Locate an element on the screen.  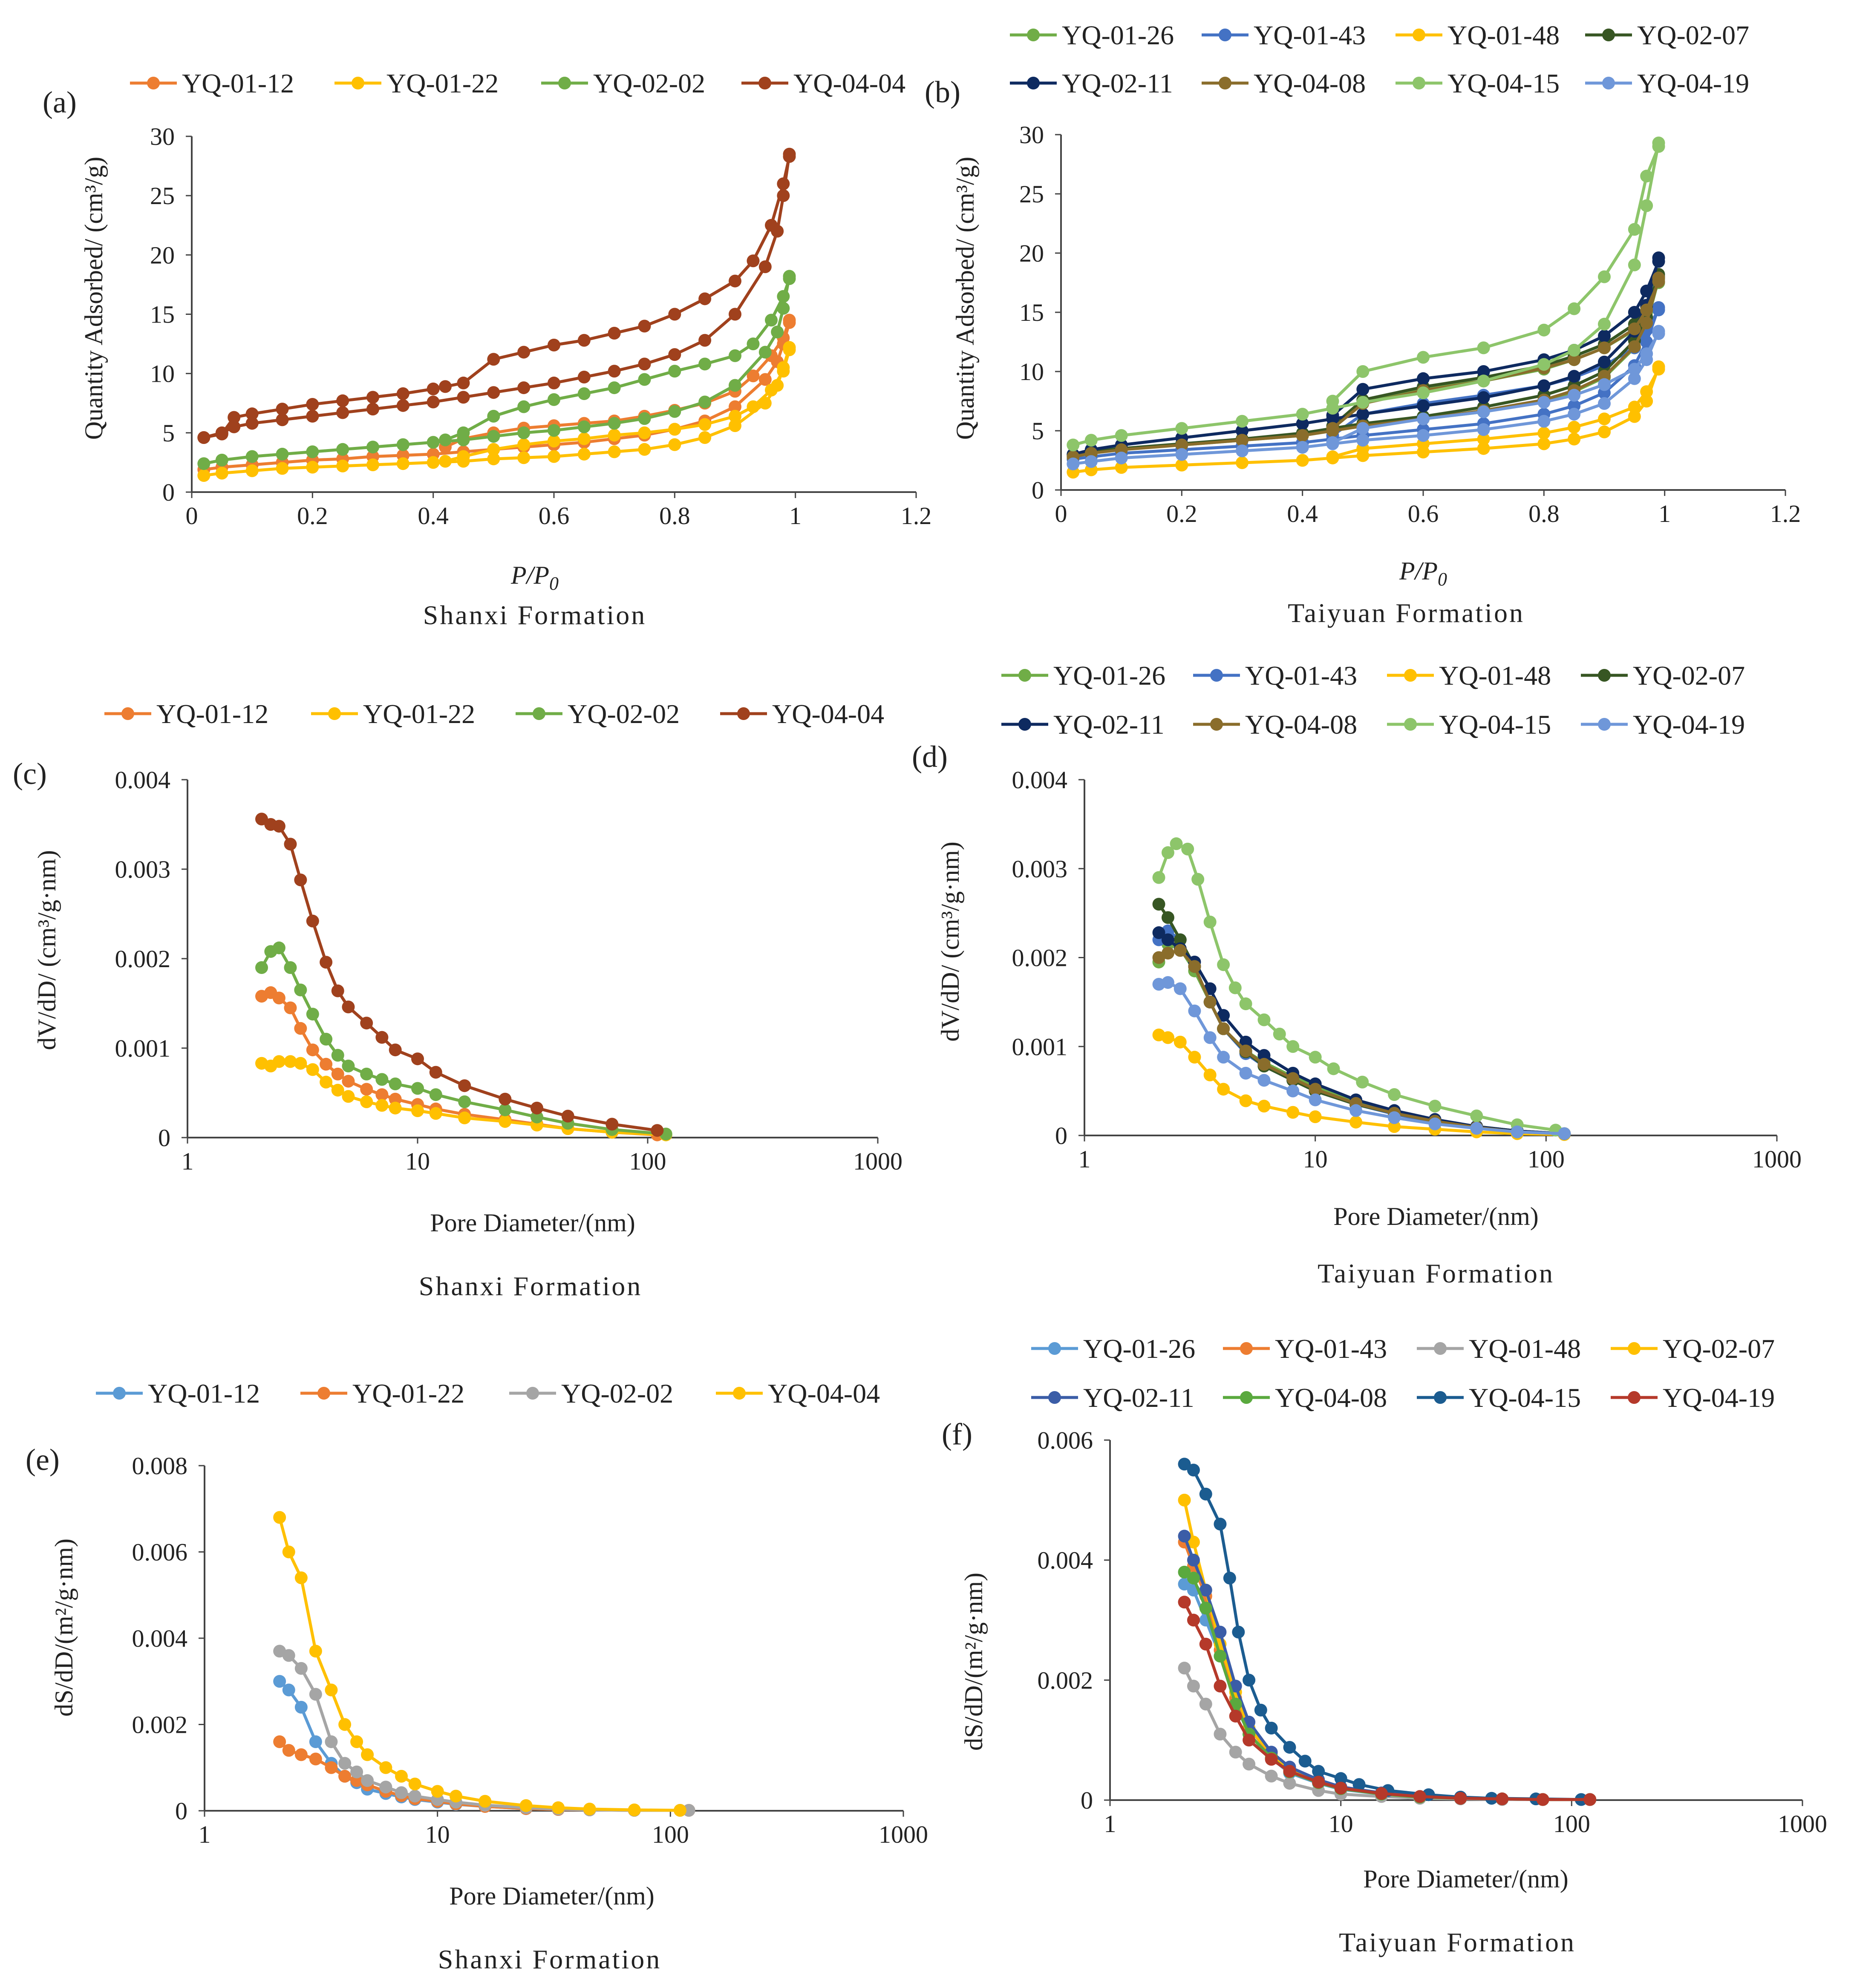
panel-e-legend-swatch-marker is located at coordinates (739, 1393).